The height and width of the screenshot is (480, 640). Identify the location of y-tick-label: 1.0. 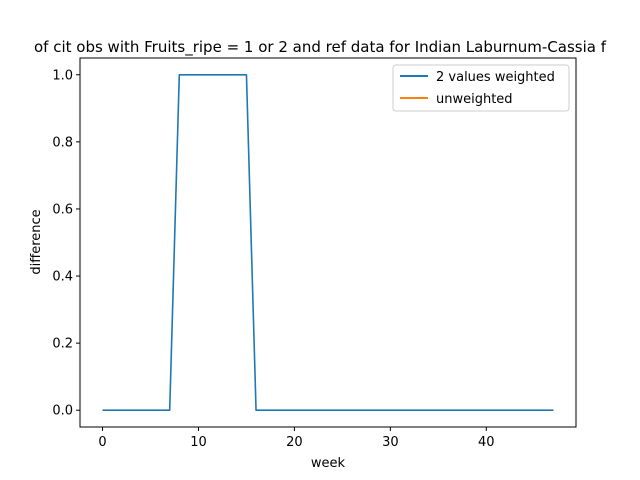
(62, 75).